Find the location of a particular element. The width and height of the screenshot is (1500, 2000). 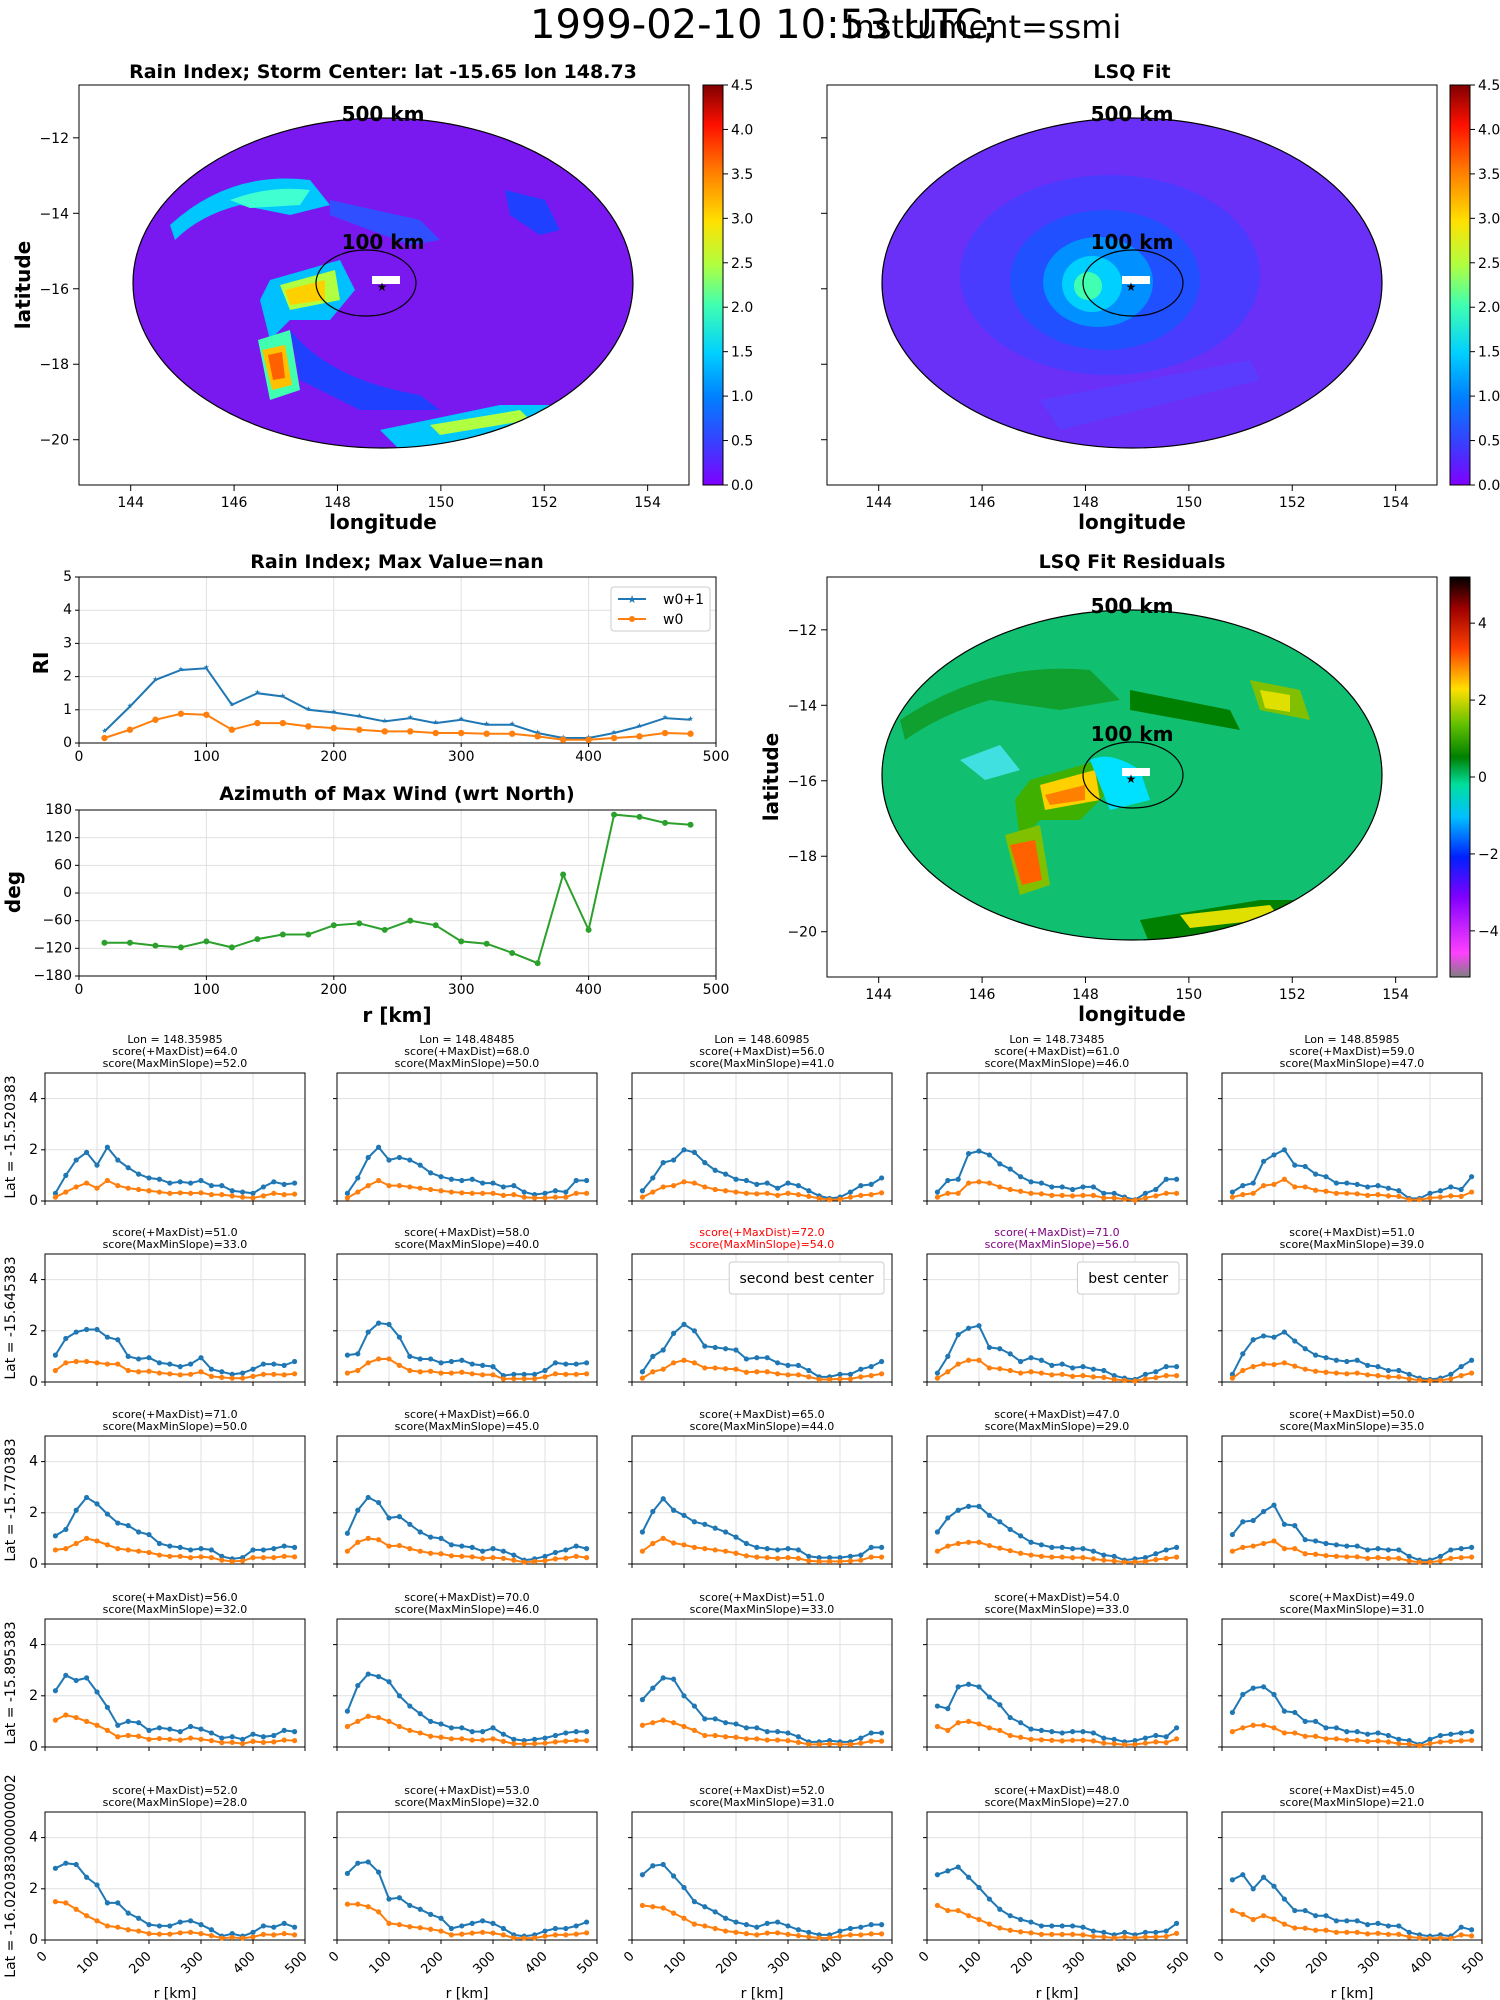

lat-tick-label: −18 is located at coordinates (802, 857).